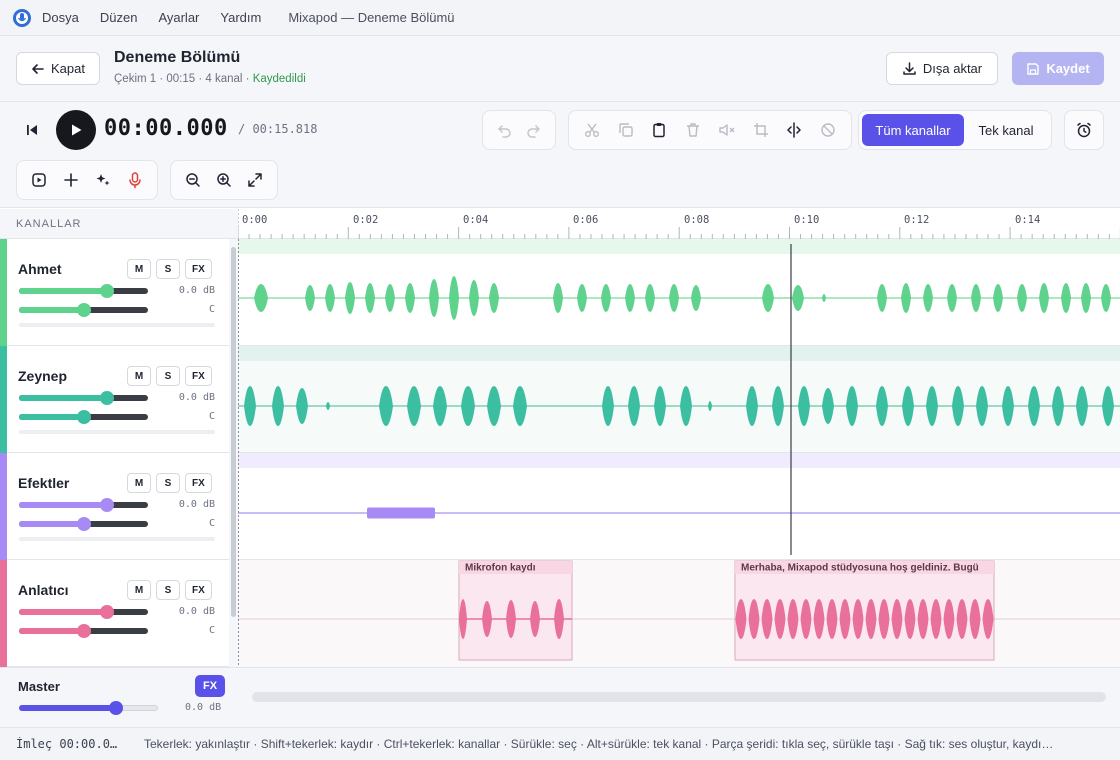  I want to click on skip-back-icon, so click(32, 130).